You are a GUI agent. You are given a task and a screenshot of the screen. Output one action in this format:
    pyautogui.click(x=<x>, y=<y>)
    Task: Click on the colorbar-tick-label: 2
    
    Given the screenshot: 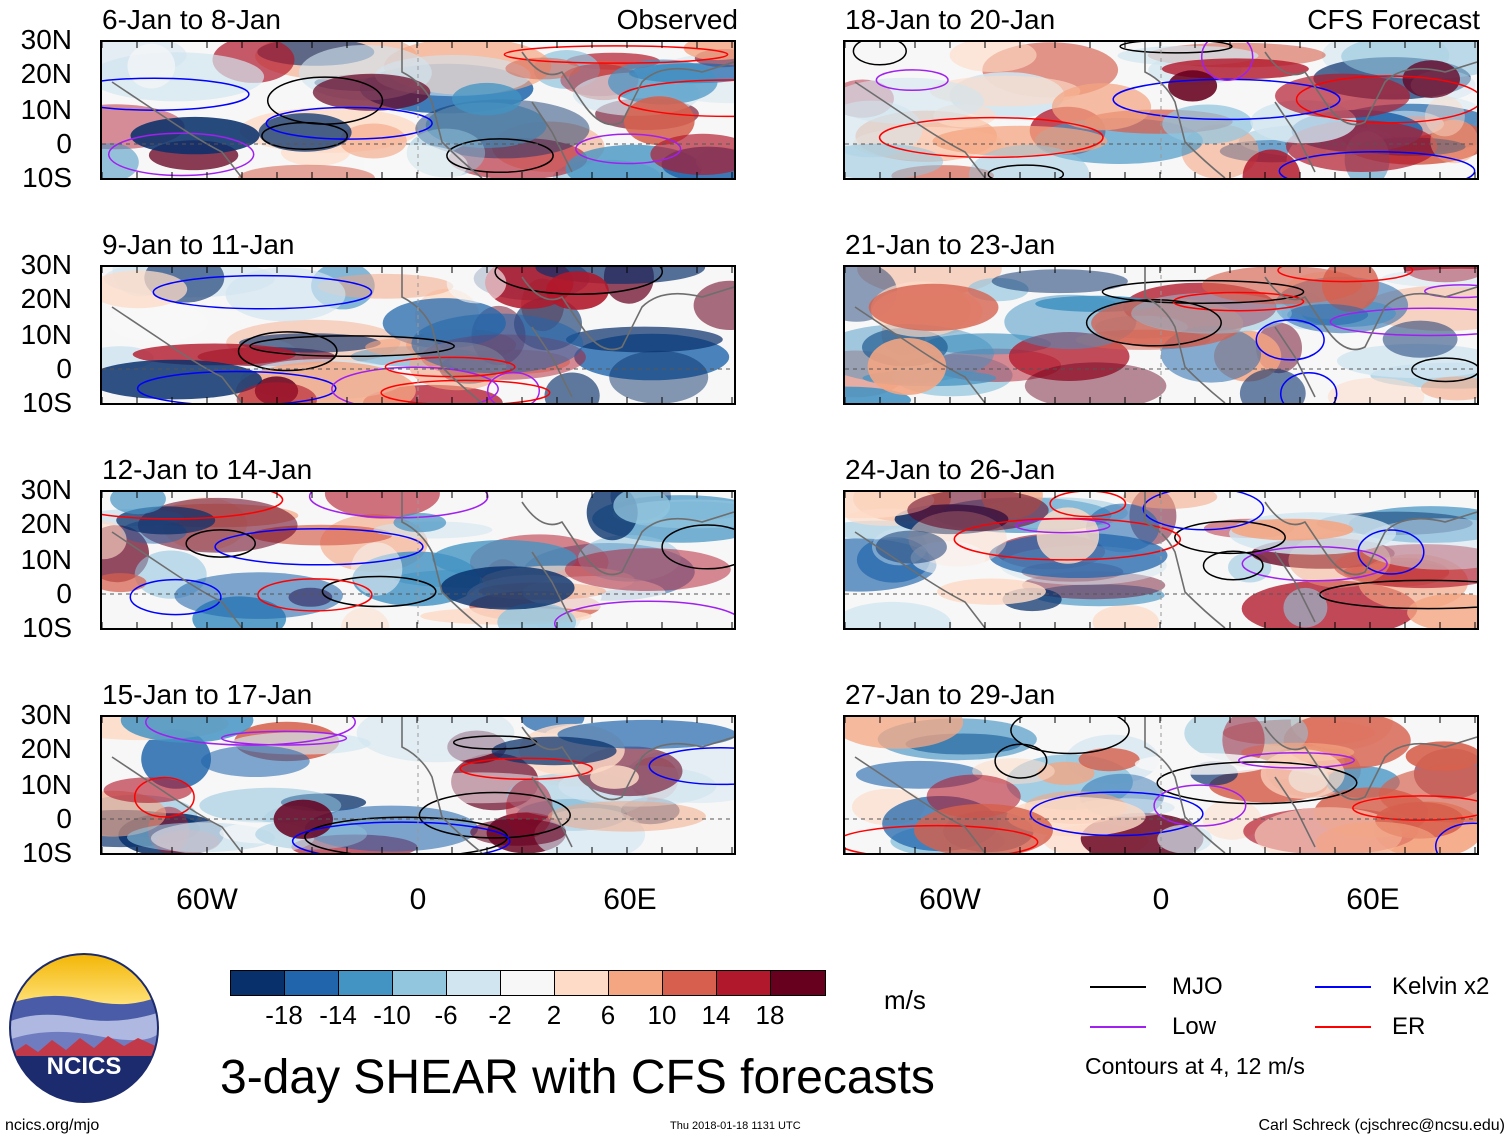 What is the action you would take?
    pyautogui.click(x=554, y=1015)
    